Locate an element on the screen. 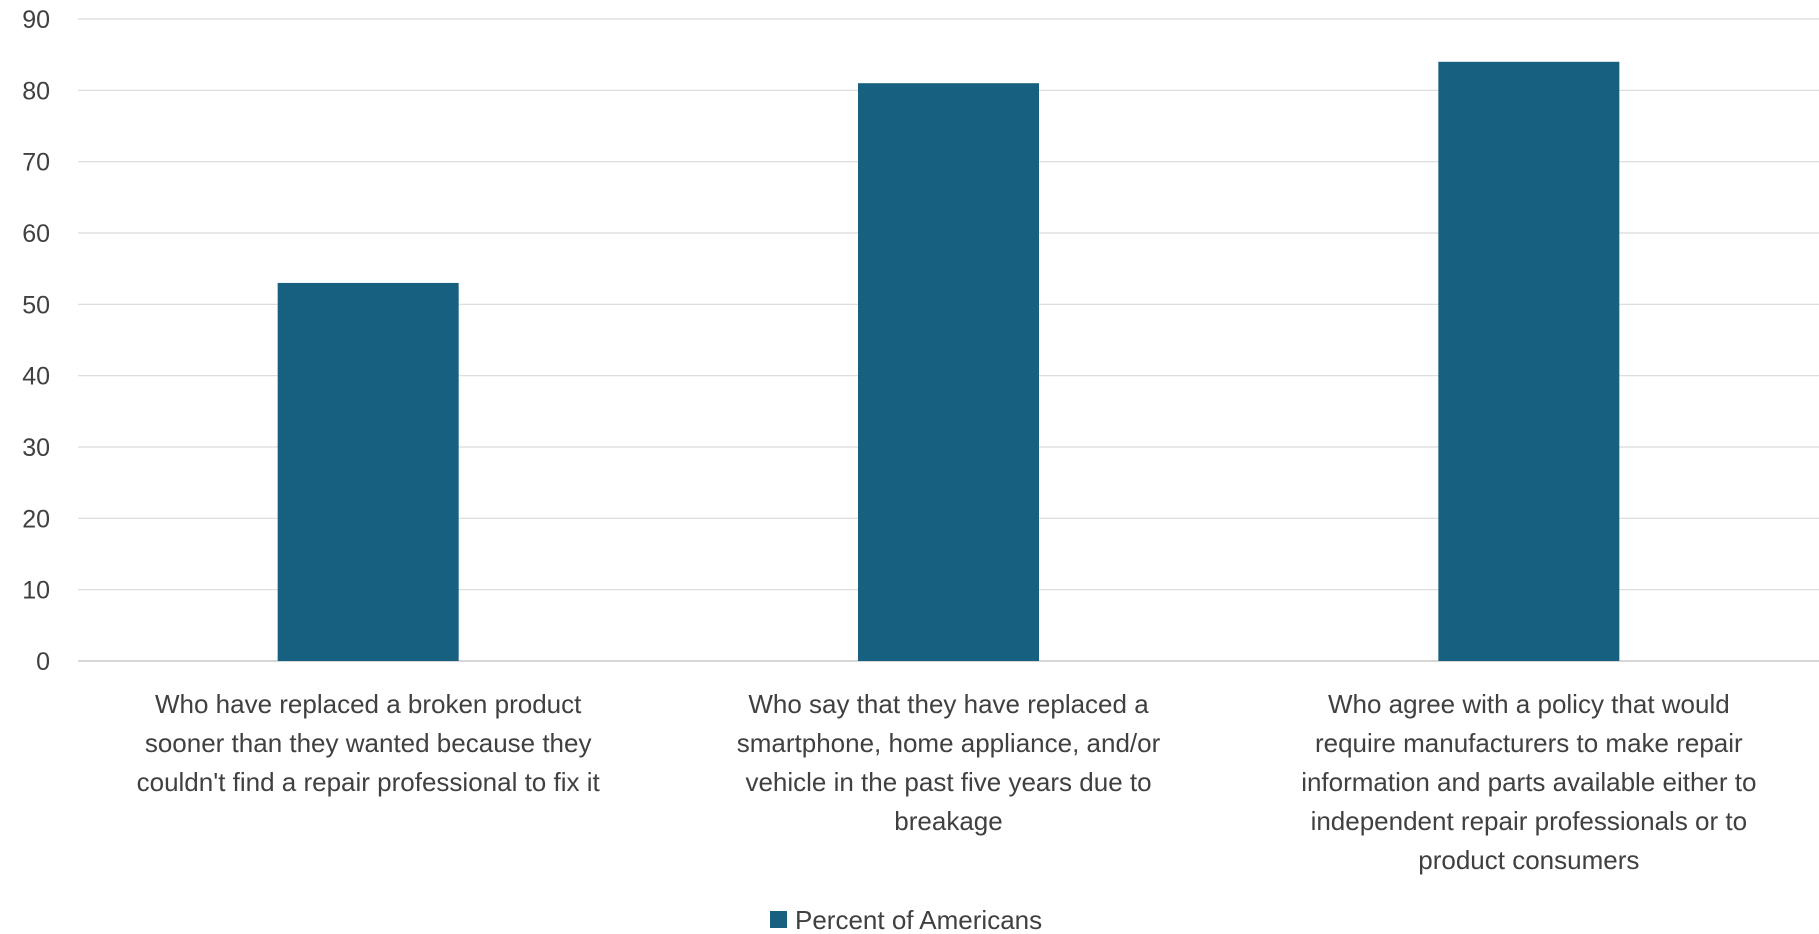 Image resolution: width=1819 pixels, height=934 pixels. y-tick-label: 50 is located at coordinates (36, 305).